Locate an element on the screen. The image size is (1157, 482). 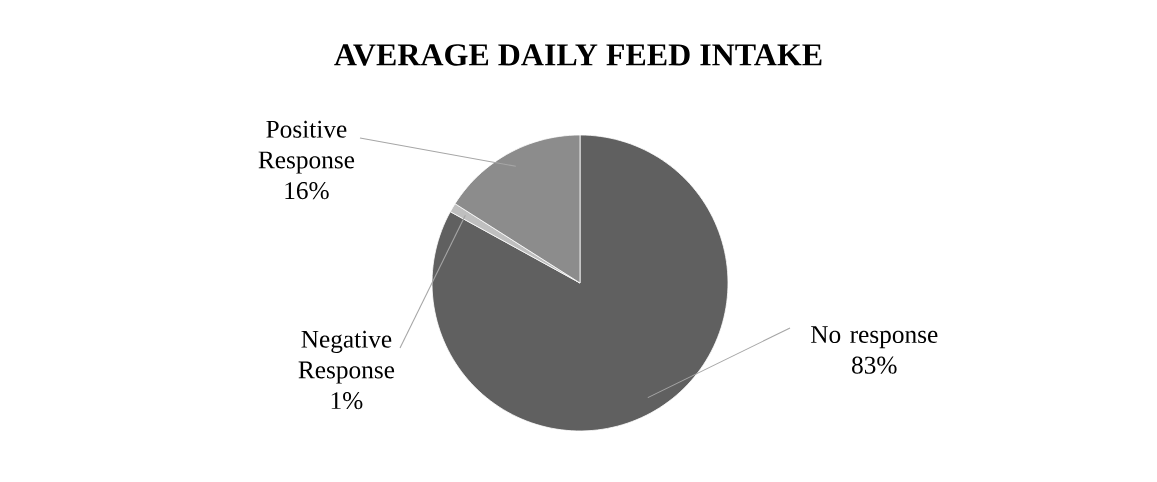
slice-label: Positive Response is located at coordinates (306, 147).